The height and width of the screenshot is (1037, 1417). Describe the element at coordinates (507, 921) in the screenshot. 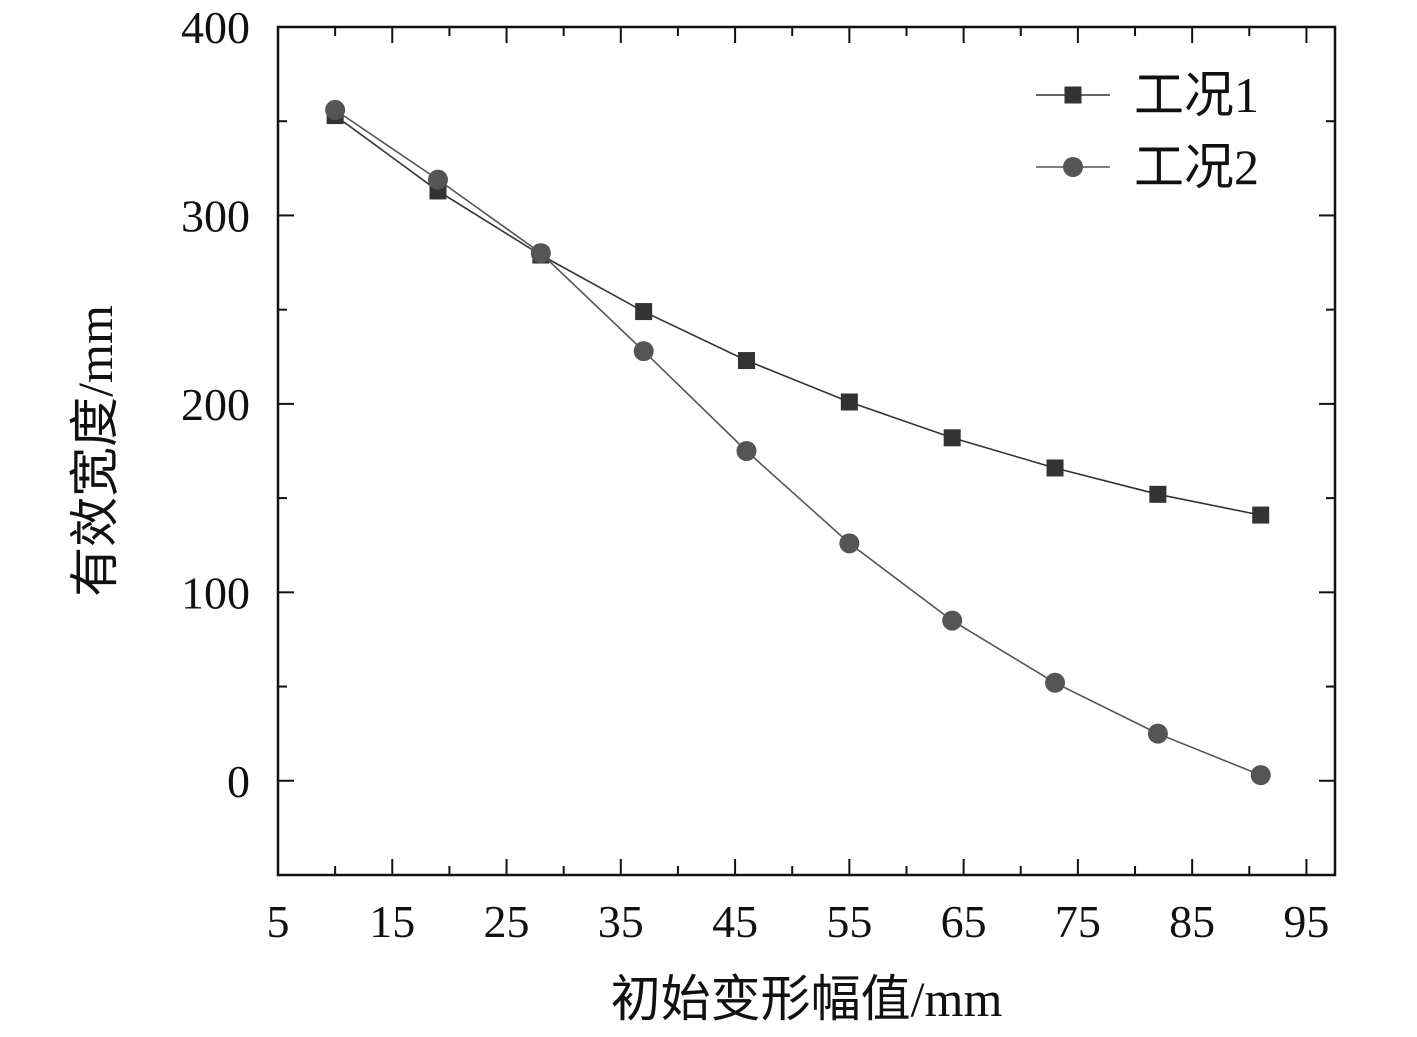

I see `x-tick-label: 25` at that location.